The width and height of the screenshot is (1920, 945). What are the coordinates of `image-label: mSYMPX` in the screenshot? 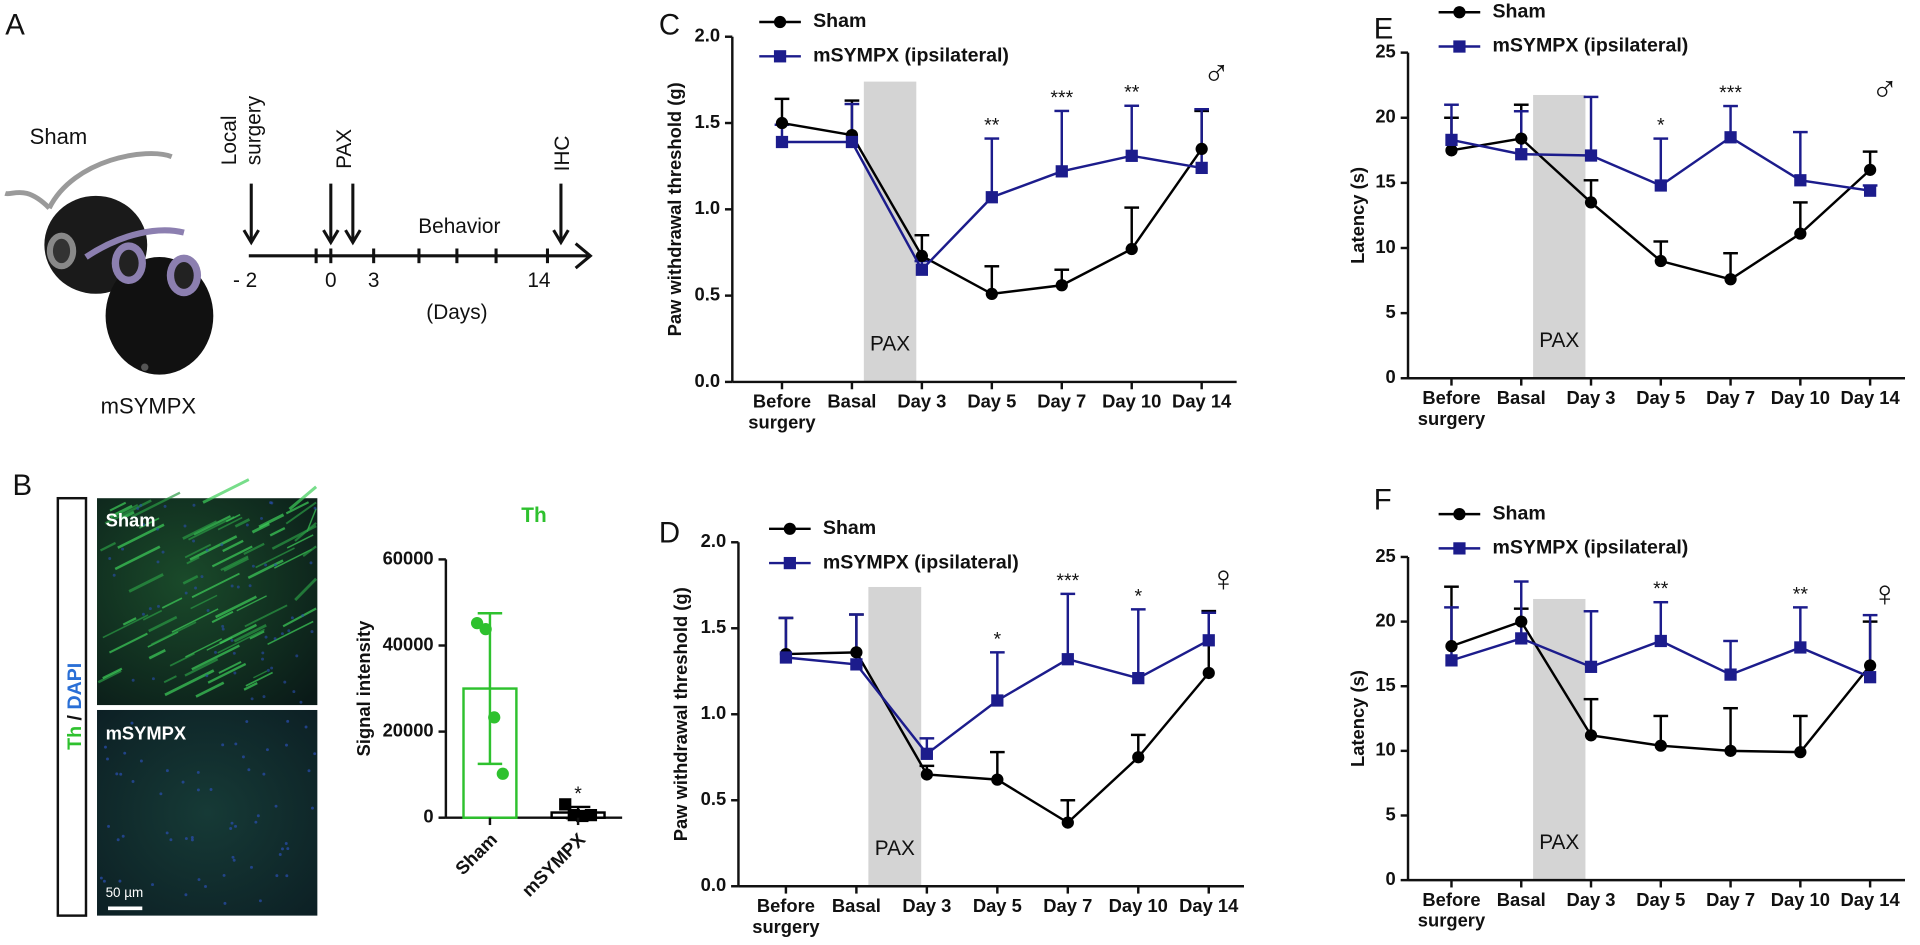 It's located at (146, 732).